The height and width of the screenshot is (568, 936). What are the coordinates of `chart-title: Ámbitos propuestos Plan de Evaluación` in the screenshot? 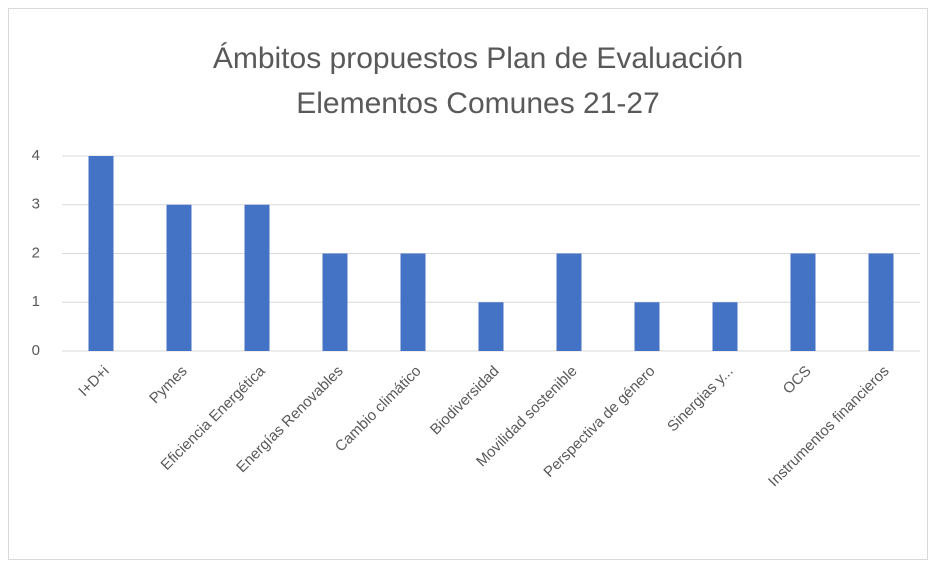 It's located at (478, 58).